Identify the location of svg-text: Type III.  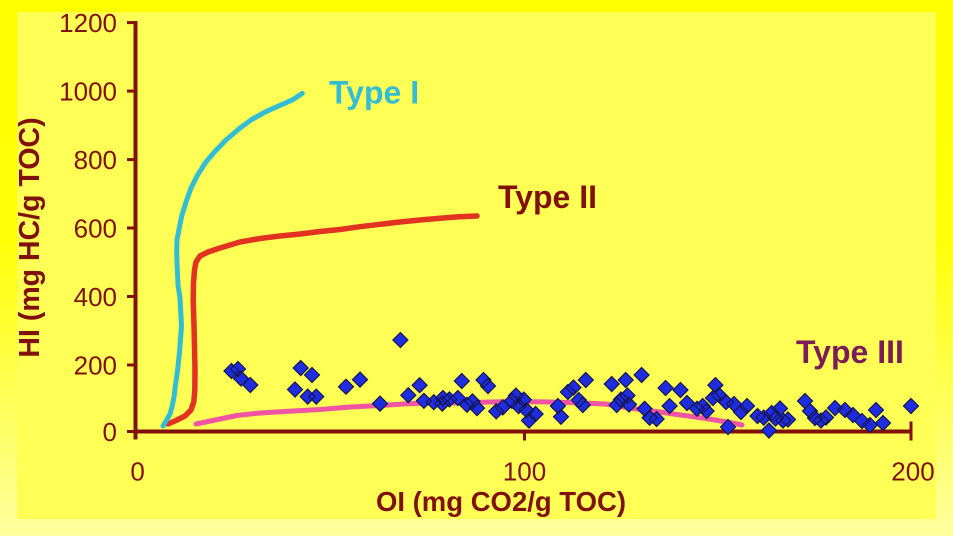
(850, 352).